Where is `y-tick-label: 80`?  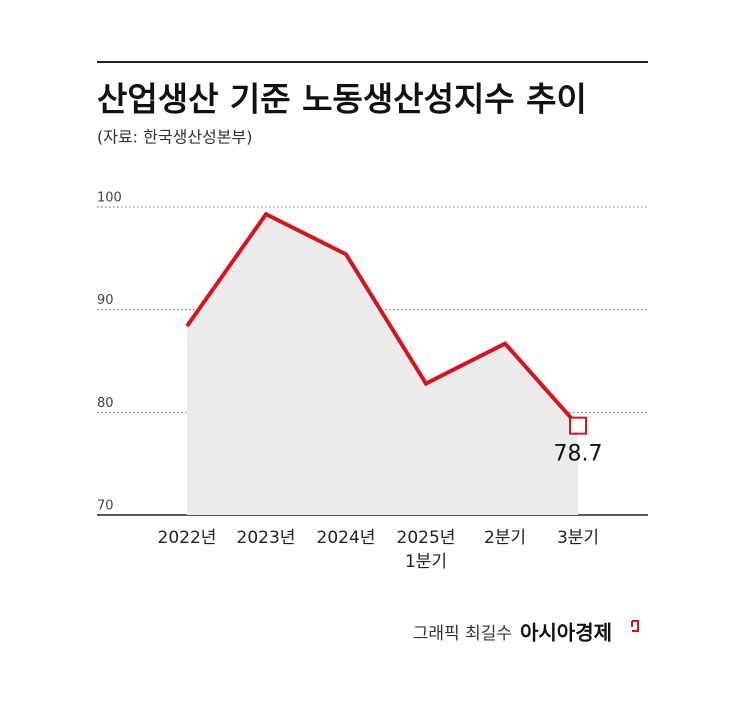
y-tick-label: 80 is located at coordinates (105, 403).